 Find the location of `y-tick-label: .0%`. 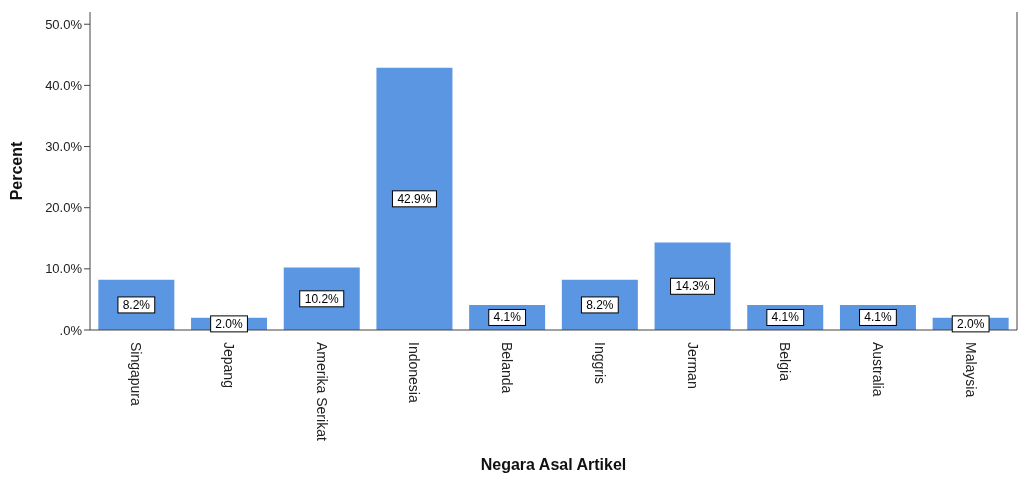

y-tick-label: .0% is located at coordinates (71, 330).